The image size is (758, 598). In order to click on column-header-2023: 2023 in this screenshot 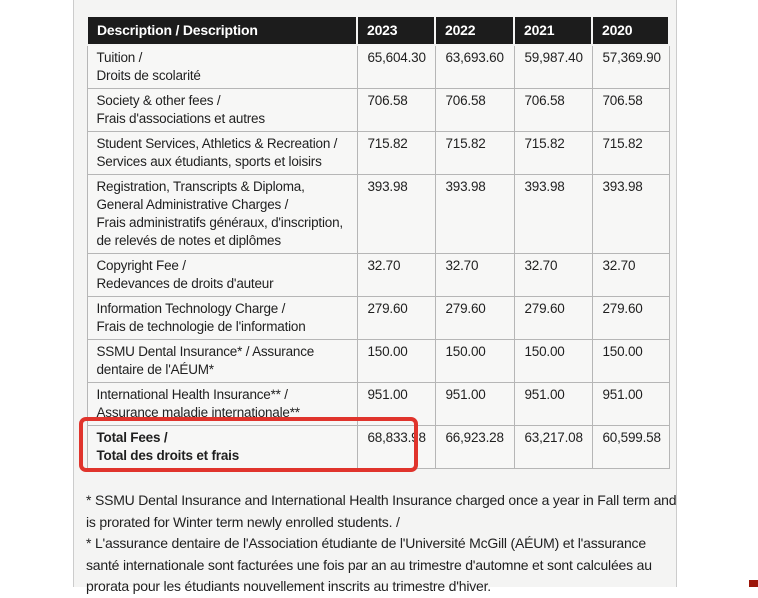, I will do `click(396, 30)`.